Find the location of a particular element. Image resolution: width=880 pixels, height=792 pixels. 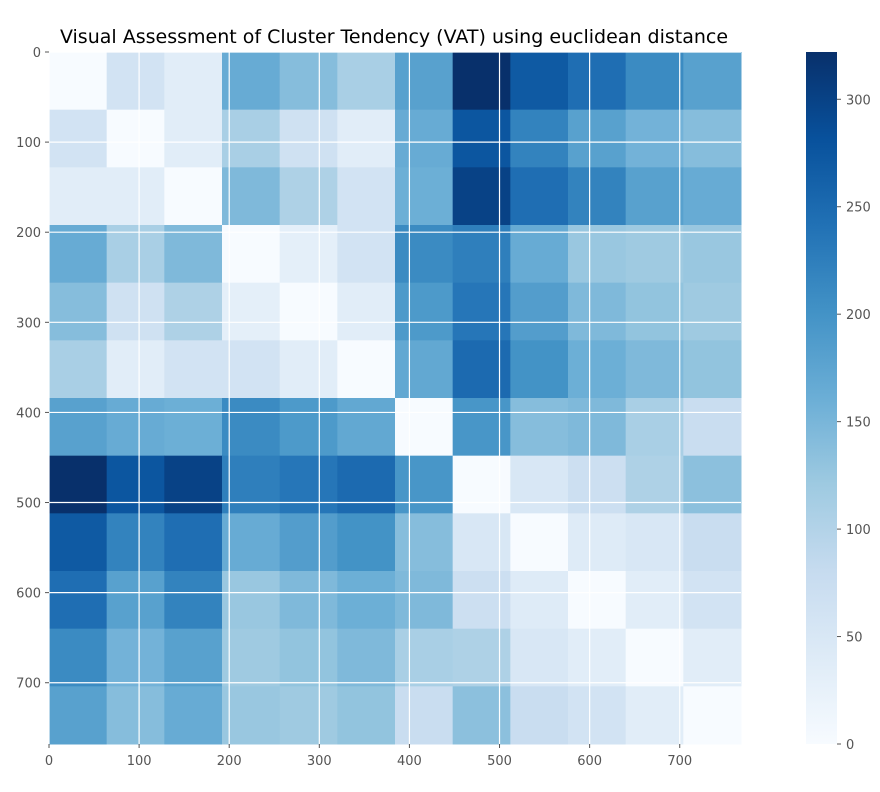

colorbar-tick-label: 200 is located at coordinates (858, 315).